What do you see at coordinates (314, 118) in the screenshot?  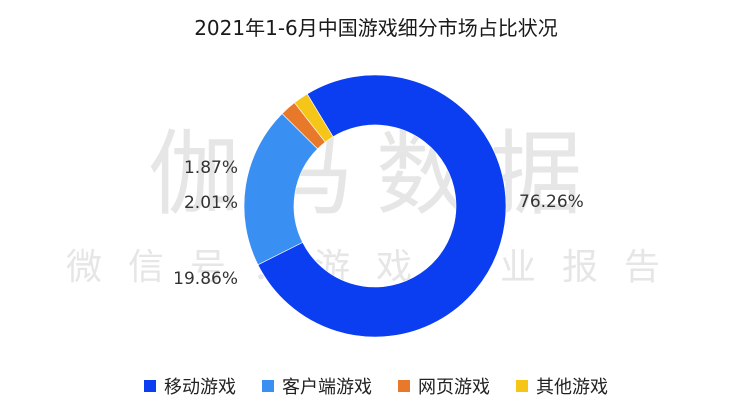 I see `slice-other` at bounding box center [314, 118].